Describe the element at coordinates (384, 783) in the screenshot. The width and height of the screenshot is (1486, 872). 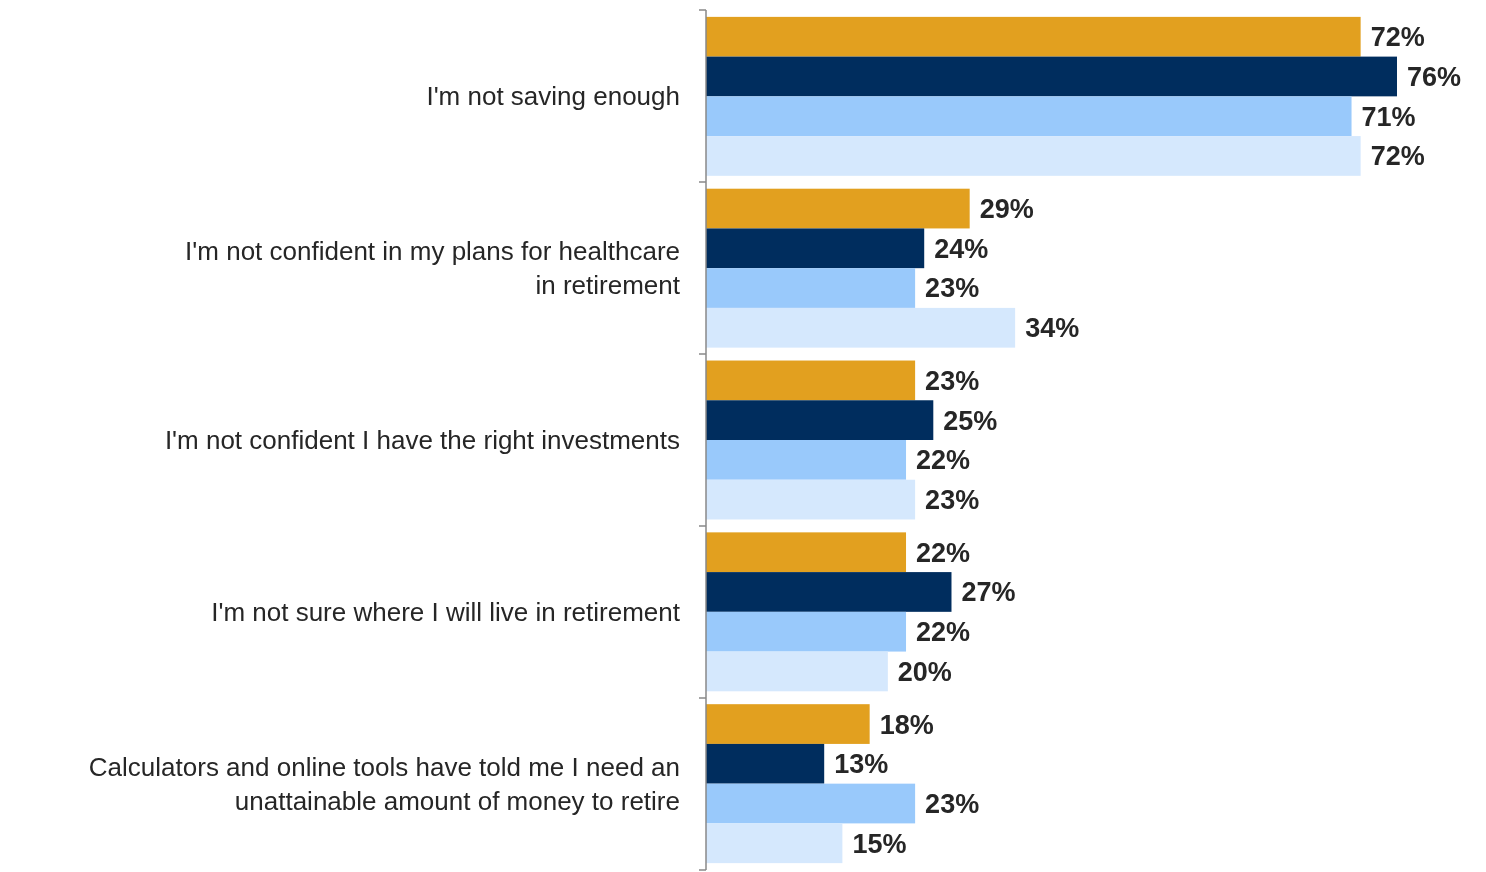
I see `y-tick-label: Calculators and online tools have told me I need an unattainable amount of money to retire` at that location.